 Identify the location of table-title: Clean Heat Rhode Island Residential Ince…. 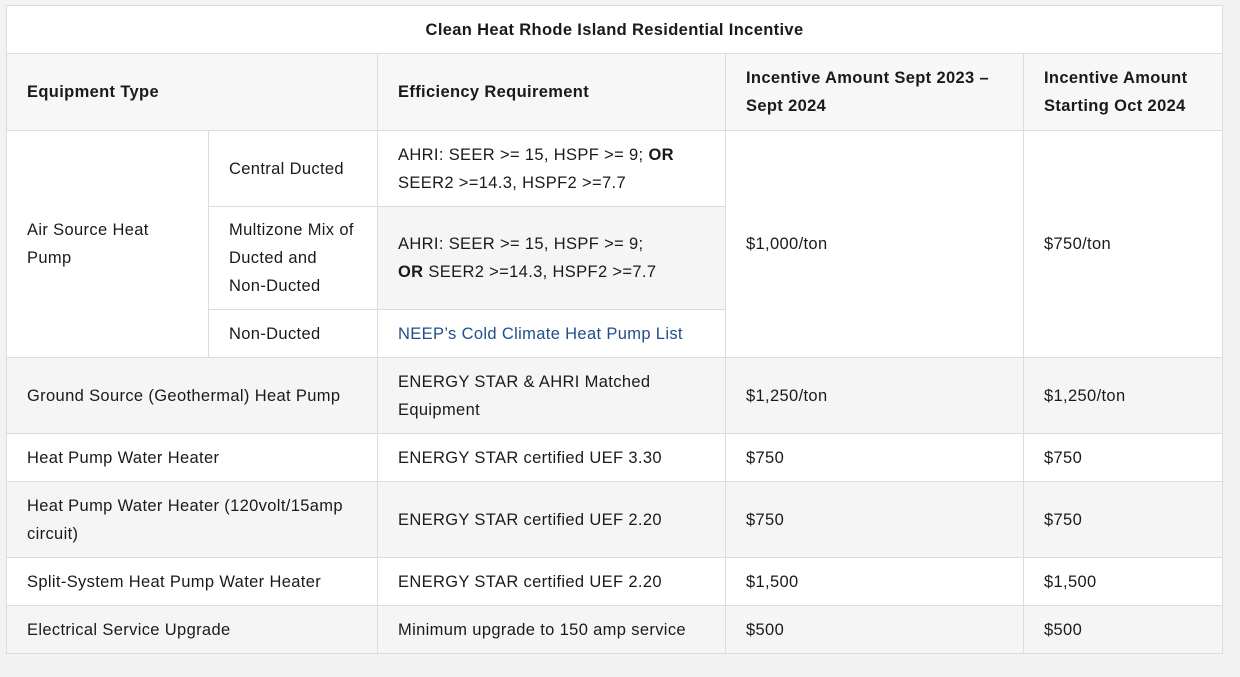
(614, 29).